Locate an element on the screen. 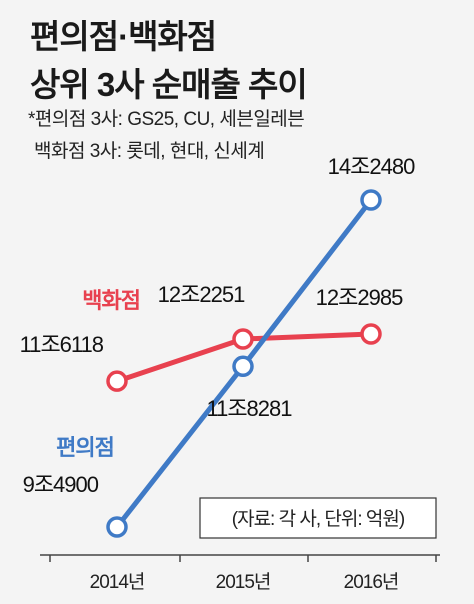 The width and height of the screenshot is (474, 604). source-text: (자료: 각 사, 단위: 억원) is located at coordinates (318, 519).